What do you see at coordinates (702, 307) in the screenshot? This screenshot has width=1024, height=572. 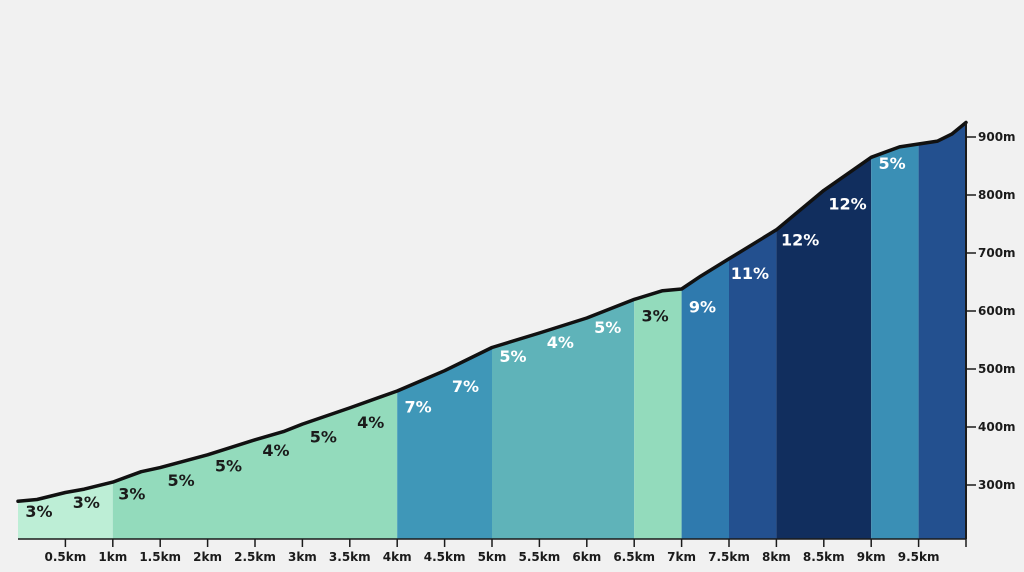 I see `gradient-label: 9%` at bounding box center [702, 307].